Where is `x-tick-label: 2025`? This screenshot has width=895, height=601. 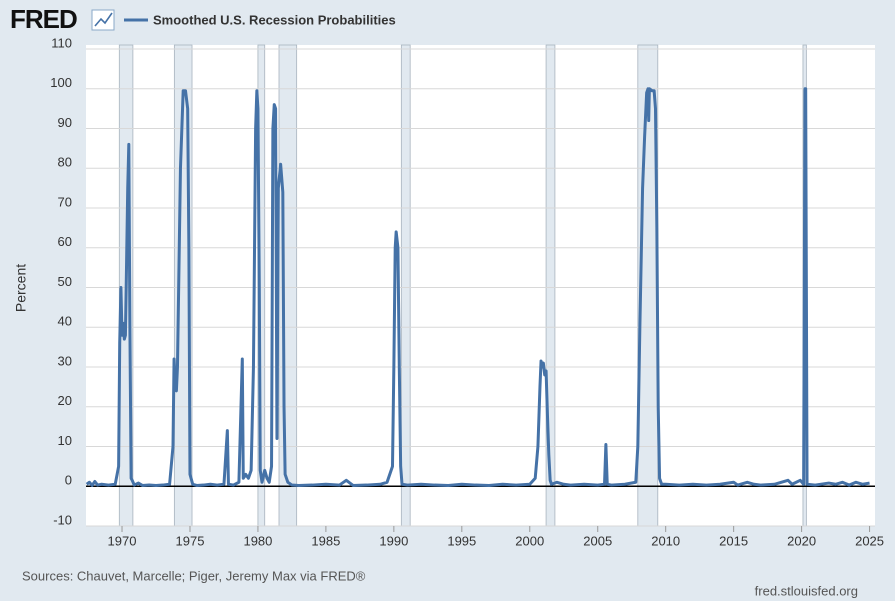 x-tick-label: 2025 is located at coordinates (869, 540).